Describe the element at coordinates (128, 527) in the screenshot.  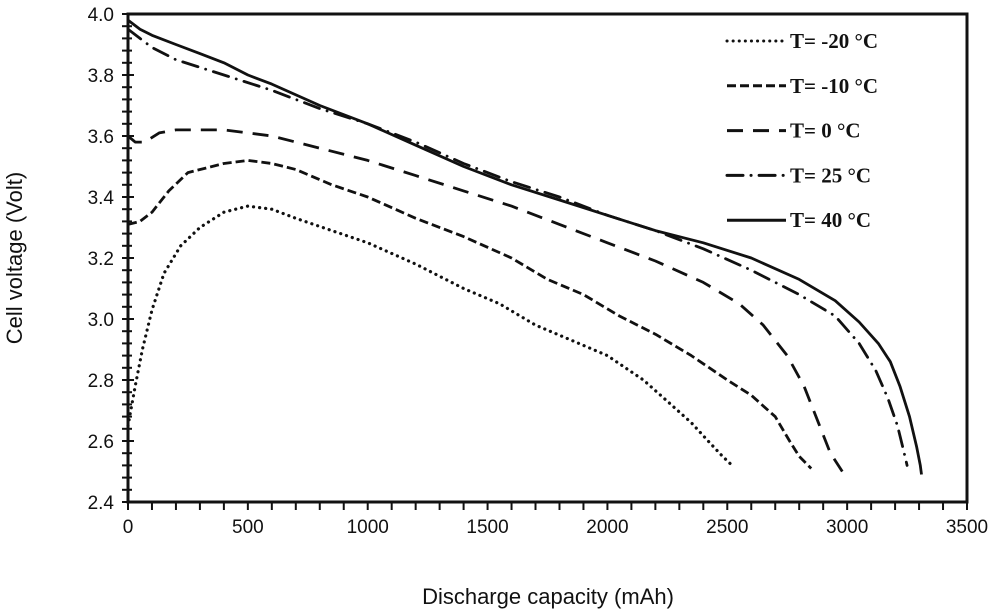
I see `x-tick-label: 0` at that location.